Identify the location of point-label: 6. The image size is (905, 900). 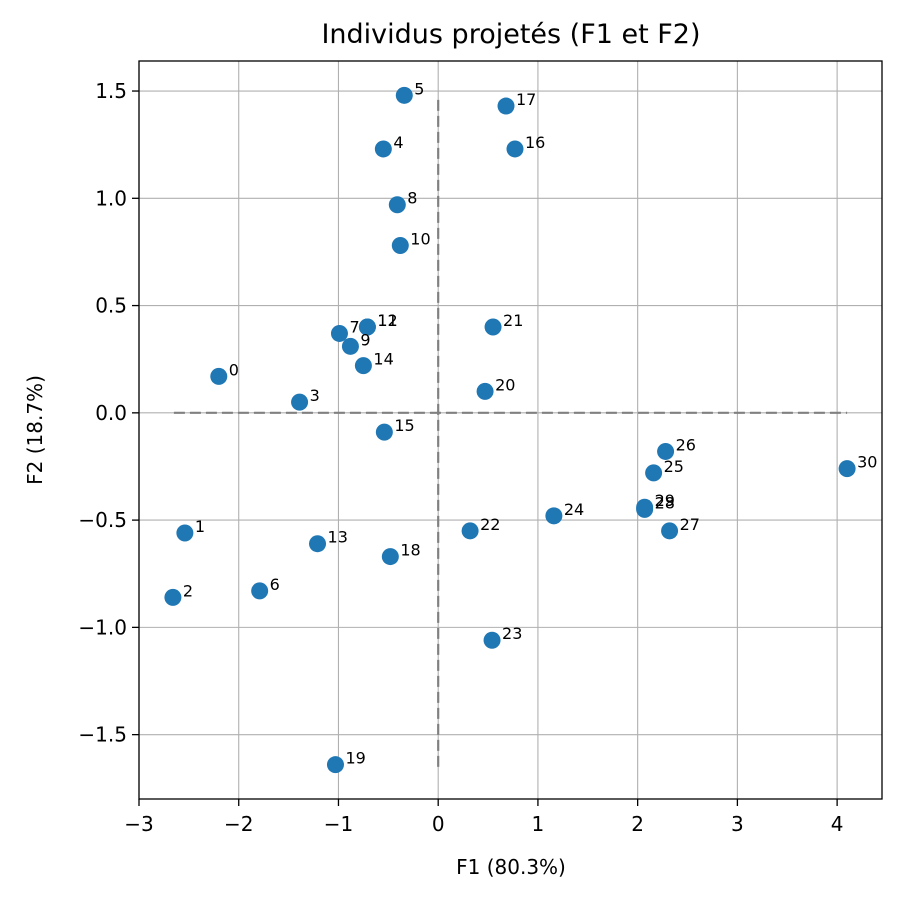
(275, 584).